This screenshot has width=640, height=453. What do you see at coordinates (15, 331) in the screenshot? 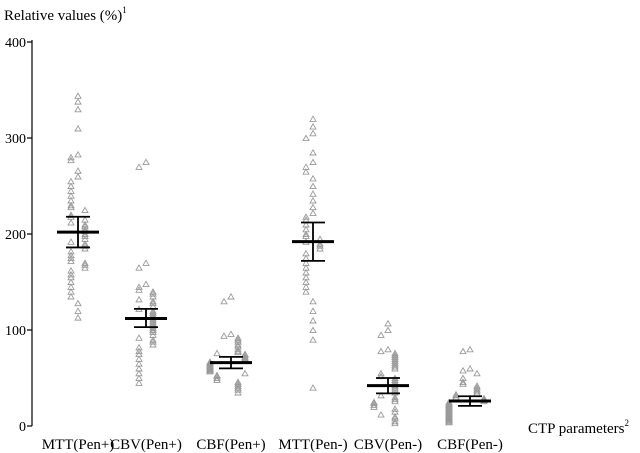
I see `y-tick-label: 100` at bounding box center [15, 331].